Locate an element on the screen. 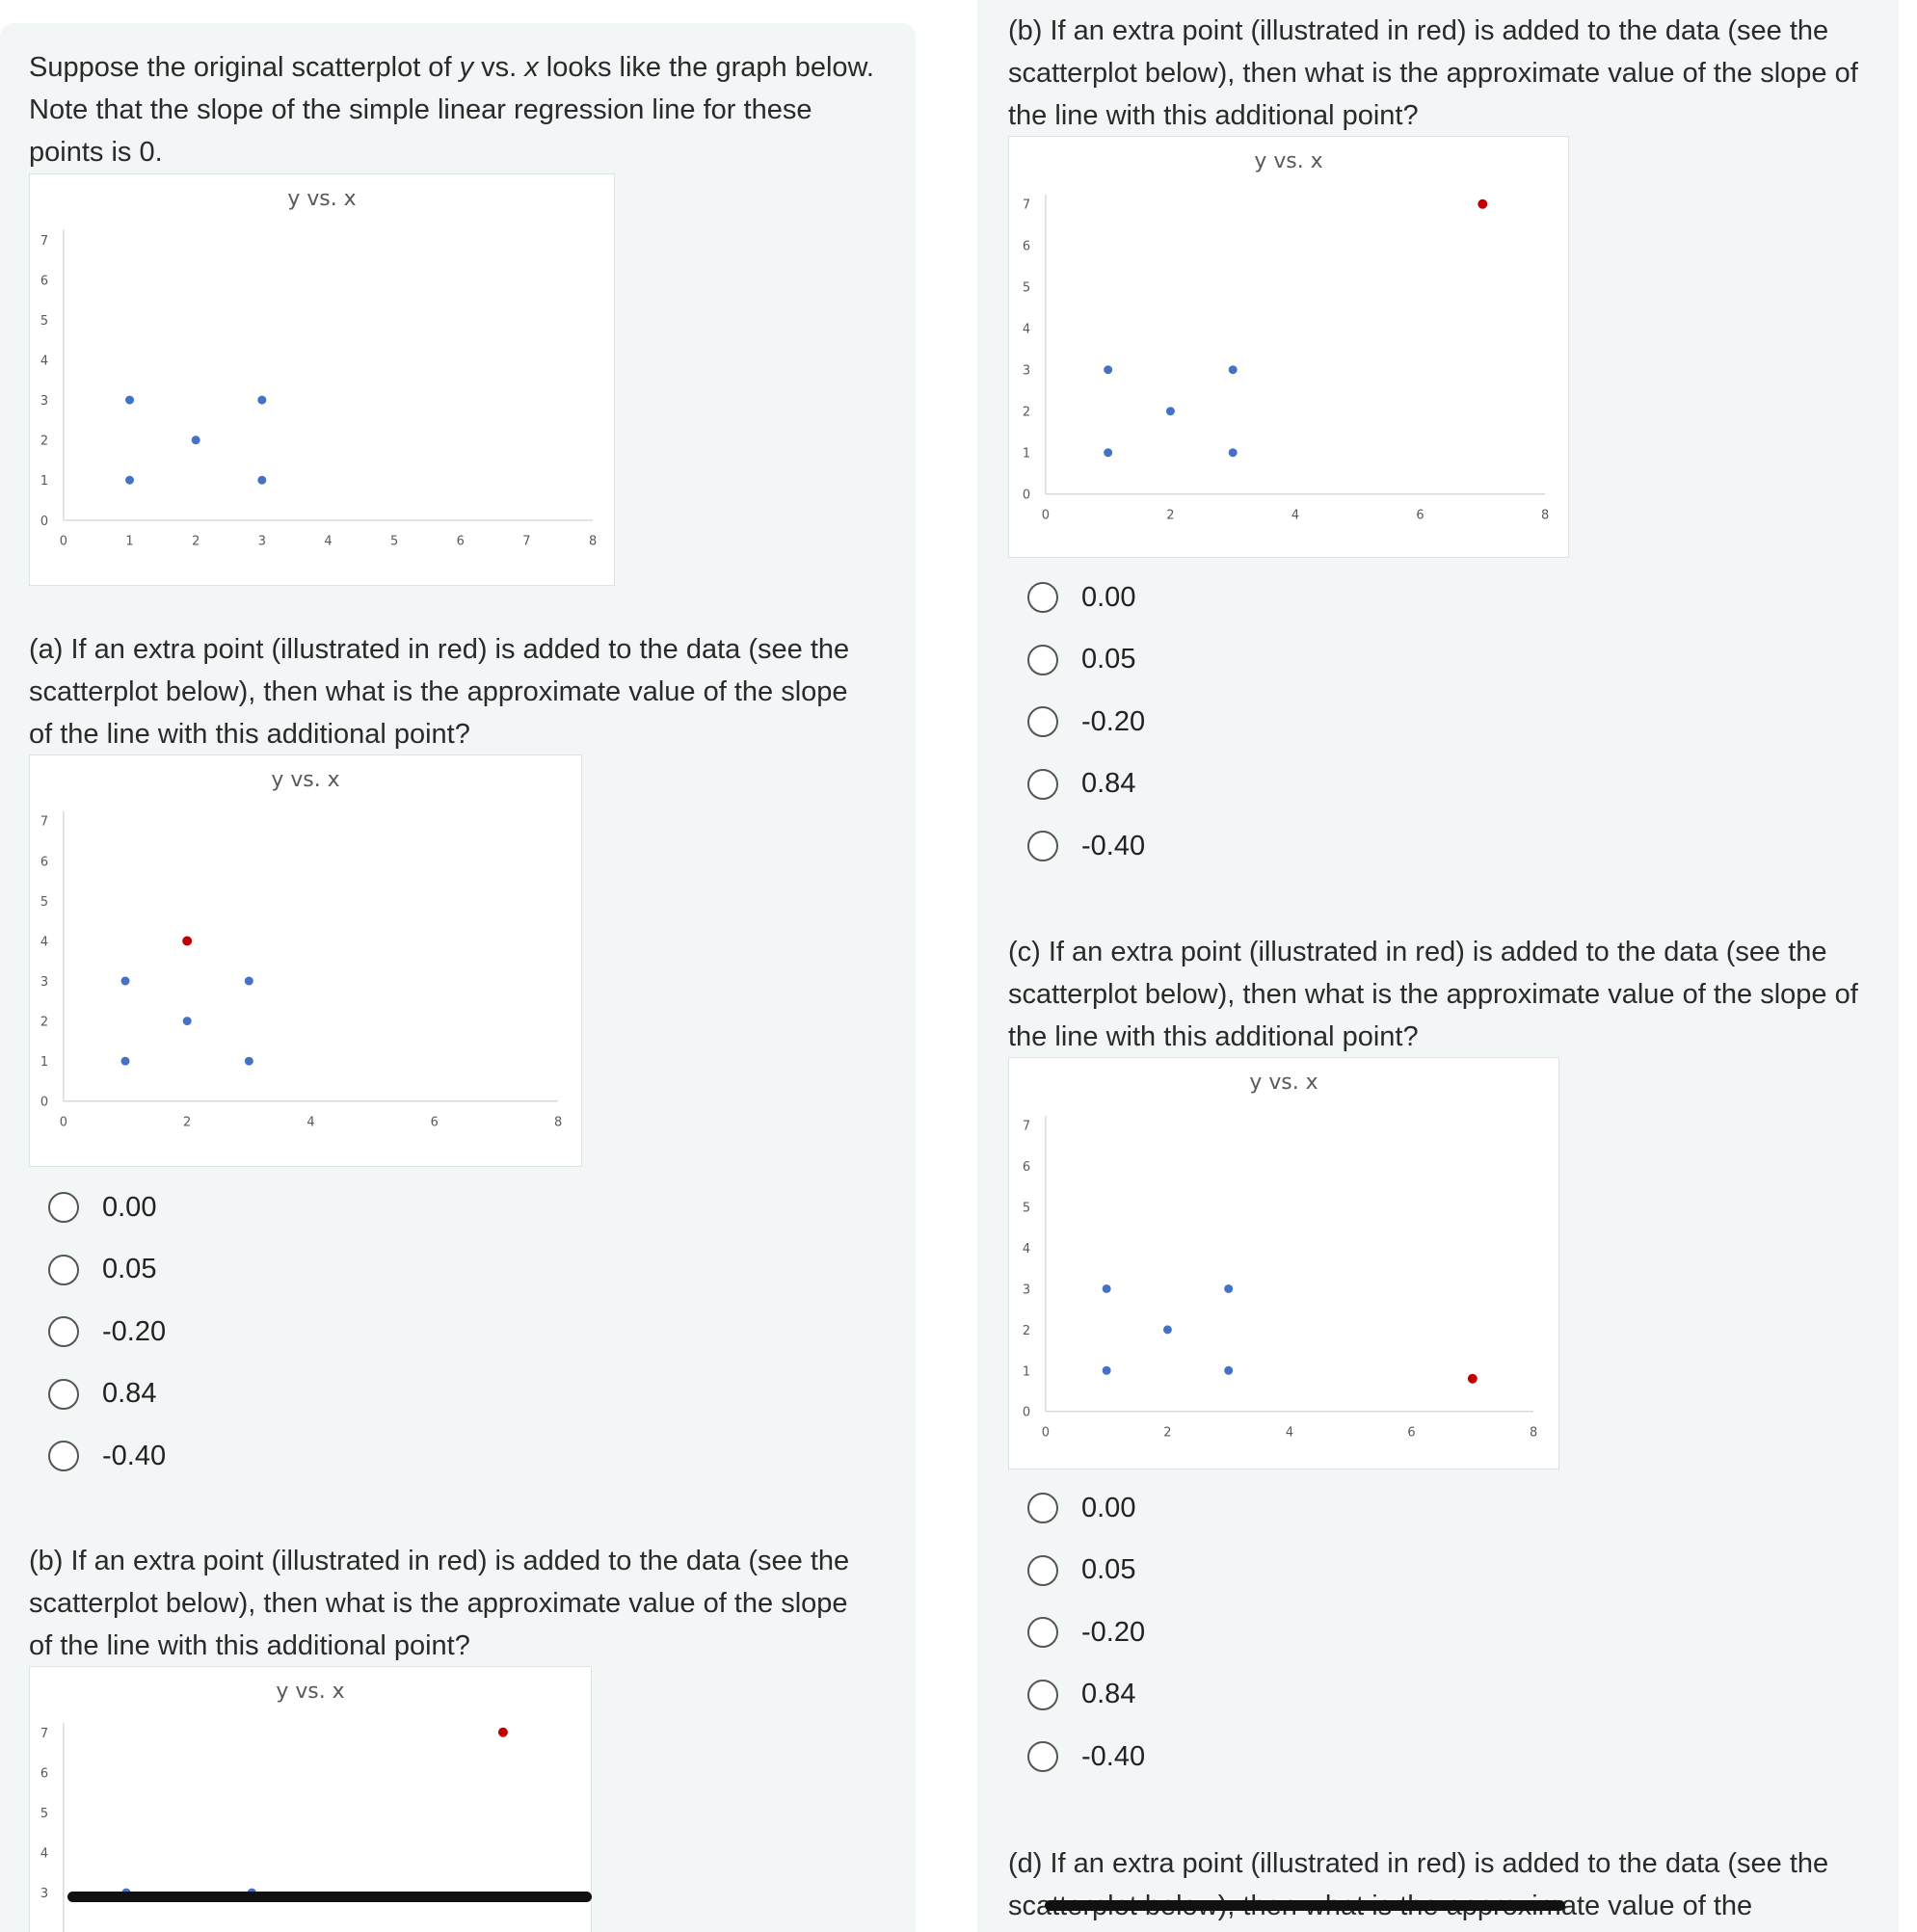 Image resolution: width=1917 pixels, height=1932 pixels. option-c-4: -0.40 is located at coordinates (1086, 1757).